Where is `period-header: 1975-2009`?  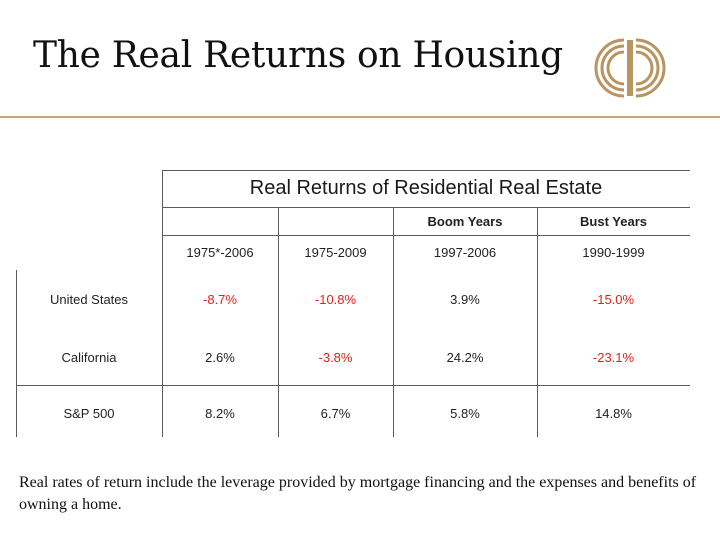 period-header: 1975-2009 is located at coordinates (335, 252).